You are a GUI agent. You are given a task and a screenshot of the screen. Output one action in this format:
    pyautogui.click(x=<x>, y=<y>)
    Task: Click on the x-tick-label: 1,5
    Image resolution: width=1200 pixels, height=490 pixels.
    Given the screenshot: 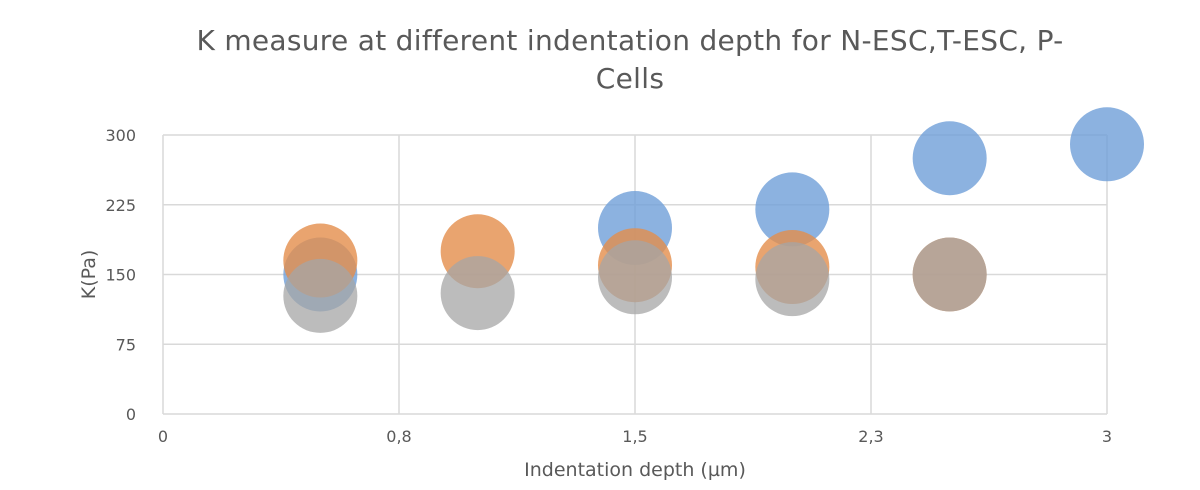 What is the action you would take?
    pyautogui.click(x=634, y=436)
    